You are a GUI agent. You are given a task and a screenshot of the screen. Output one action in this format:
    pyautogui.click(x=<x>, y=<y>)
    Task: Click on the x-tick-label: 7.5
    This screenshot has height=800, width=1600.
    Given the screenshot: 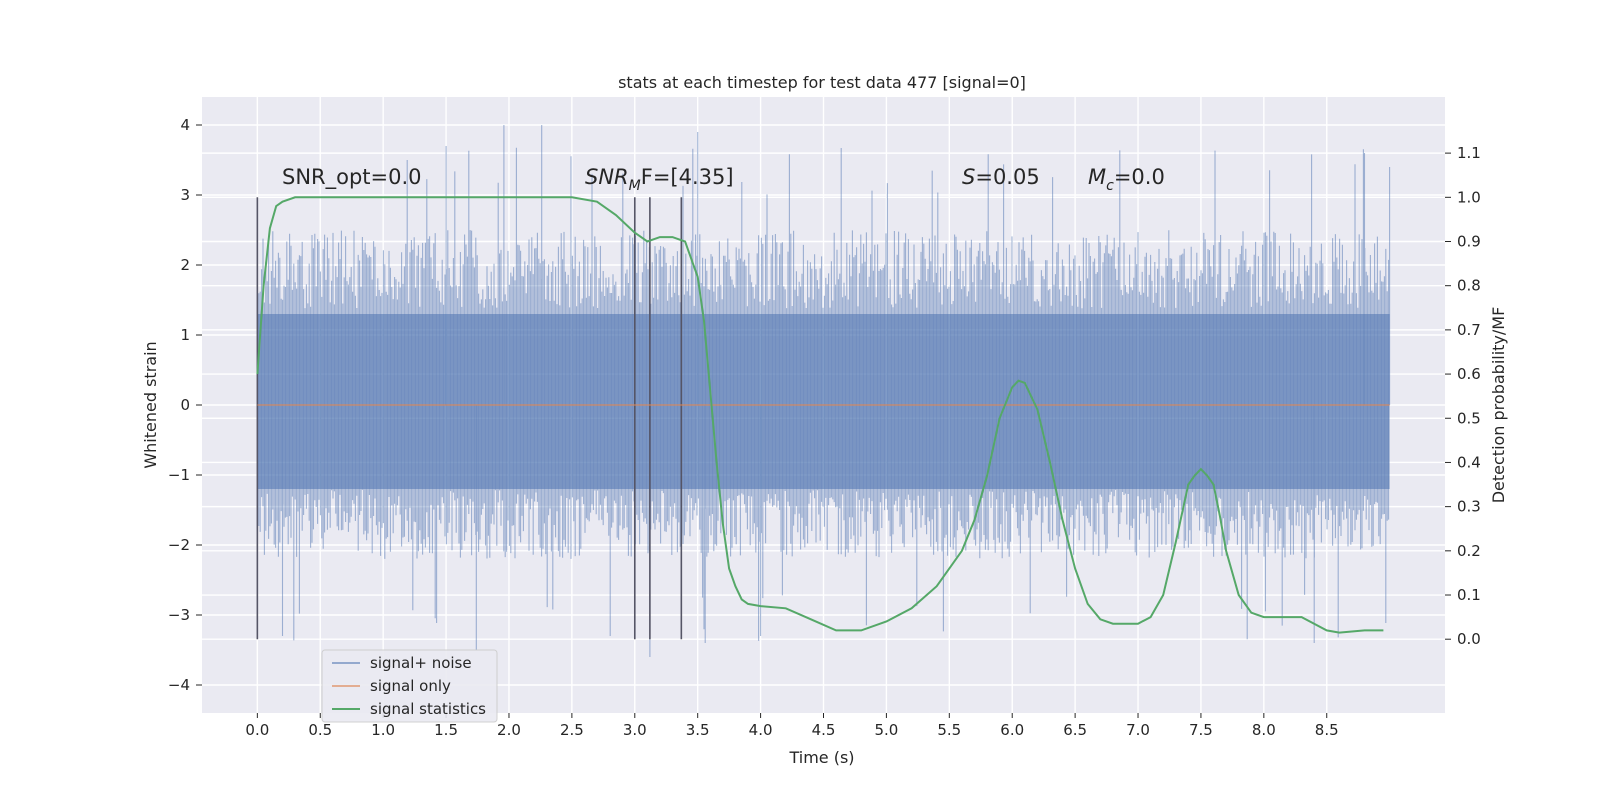 What is the action you would take?
    pyautogui.click(x=1201, y=730)
    